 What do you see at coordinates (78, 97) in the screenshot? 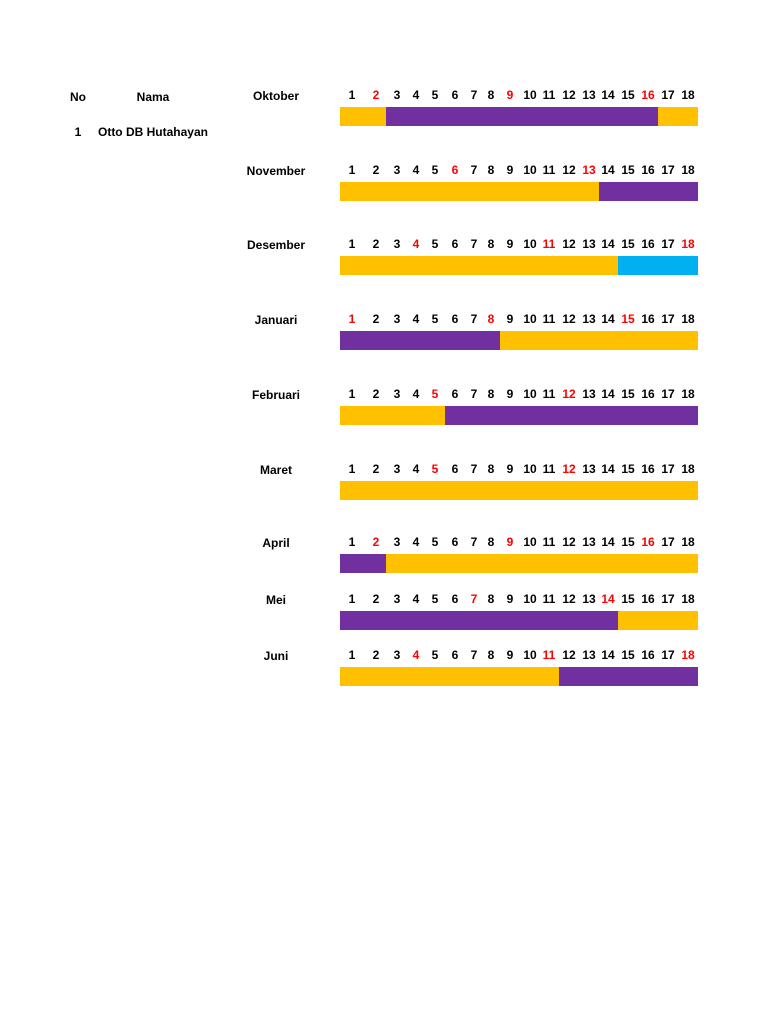
I see `header-no: No` at bounding box center [78, 97].